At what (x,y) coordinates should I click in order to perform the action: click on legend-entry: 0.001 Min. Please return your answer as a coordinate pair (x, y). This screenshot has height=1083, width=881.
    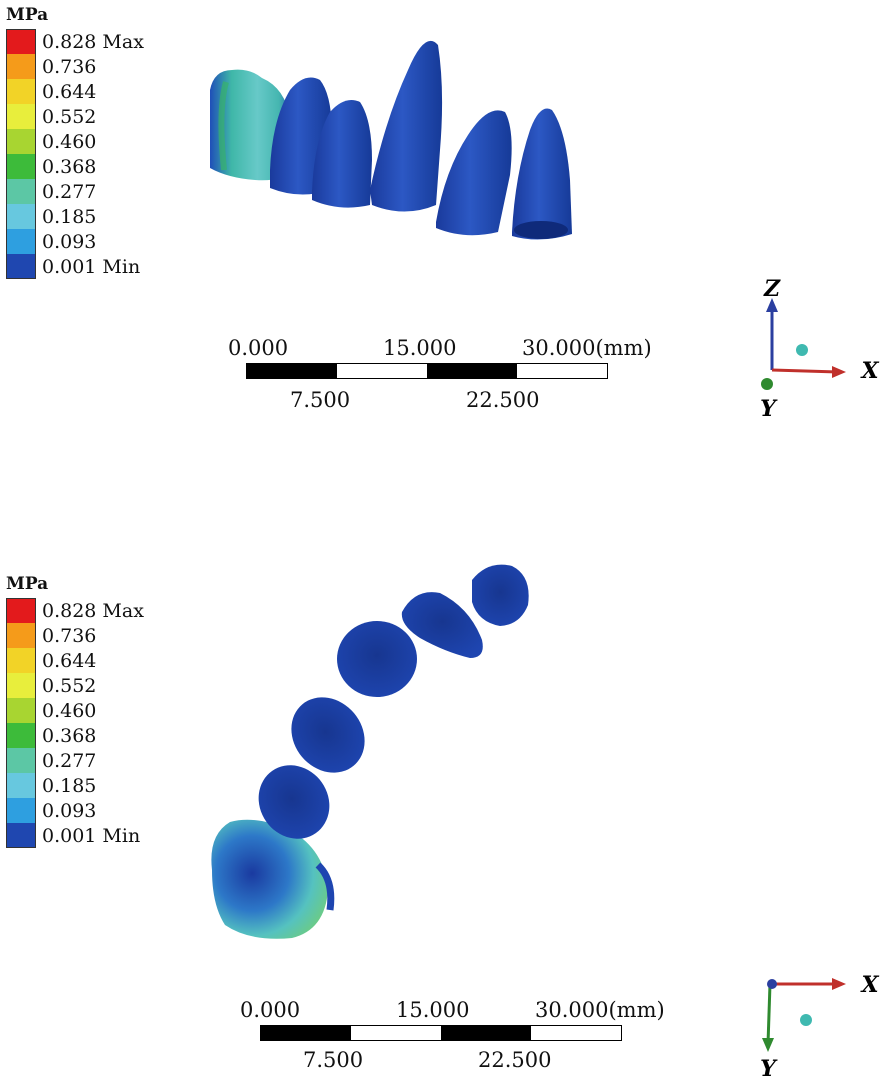
    Looking at the image, I should click on (73, 266).